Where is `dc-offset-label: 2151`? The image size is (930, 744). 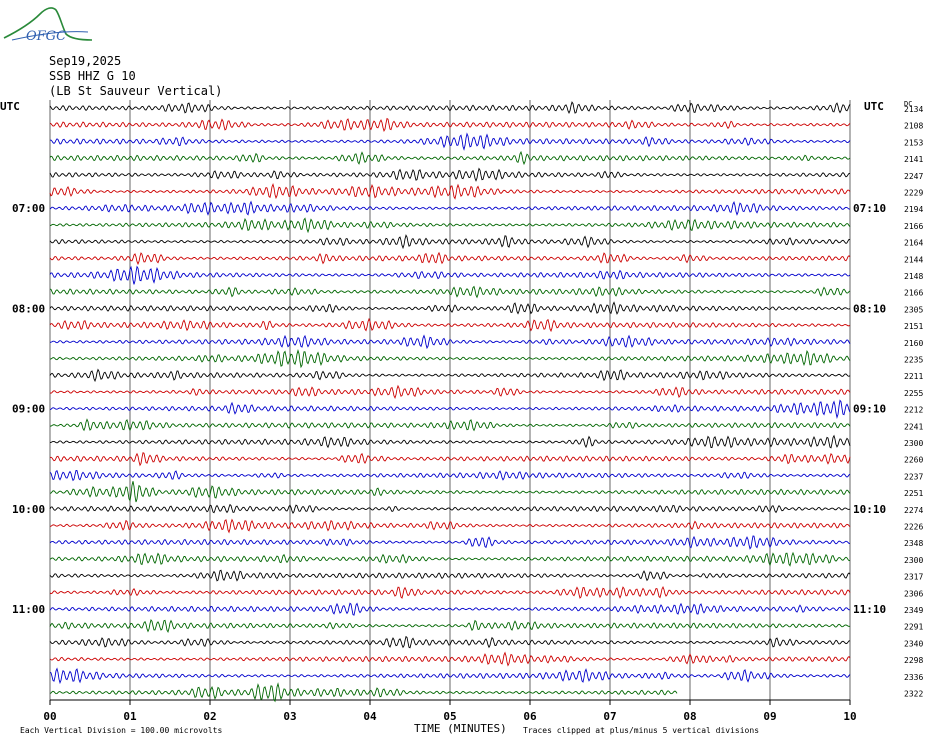 dc-offset-label: 2151 is located at coordinates (913, 326).